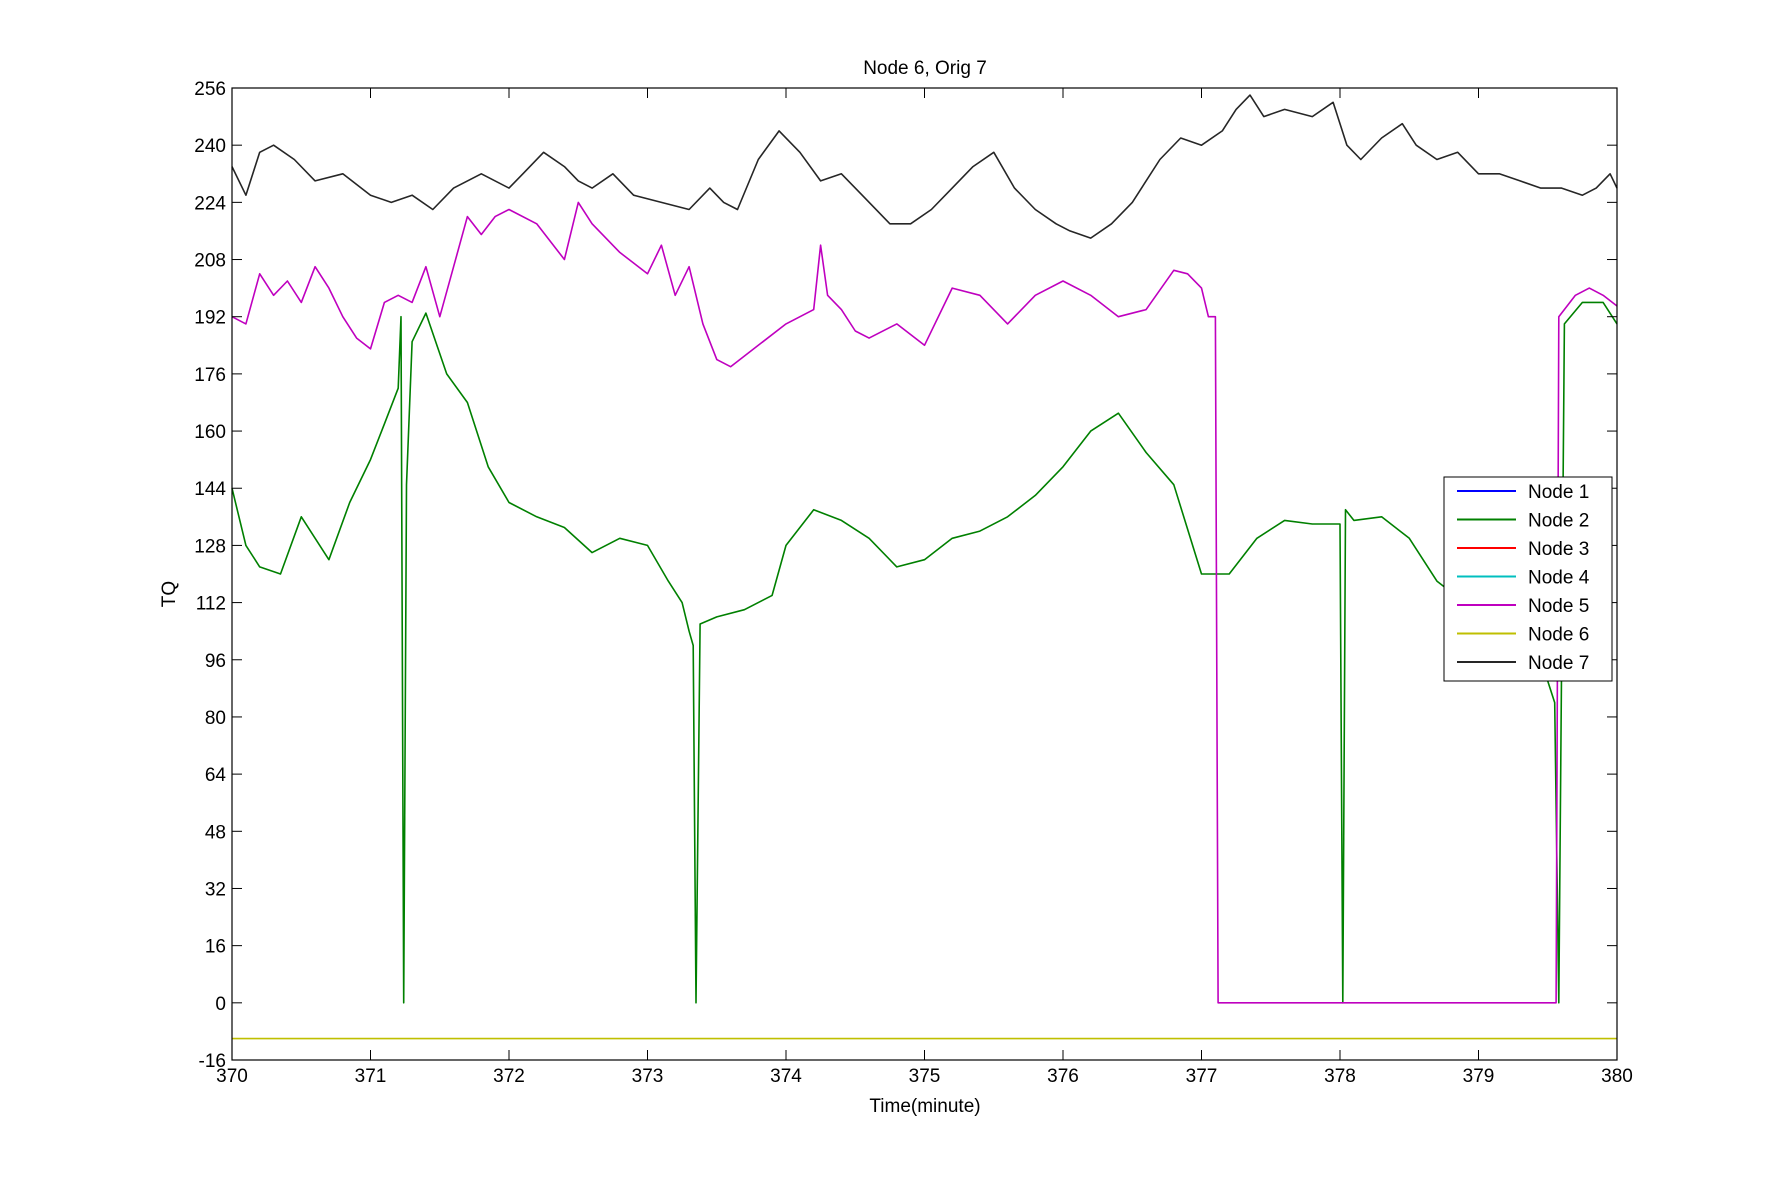 The image size is (1775, 1183). What do you see at coordinates (212, 1061) in the screenshot?
I see `y-tick-label: -16` at bounding box center [212, 1061].